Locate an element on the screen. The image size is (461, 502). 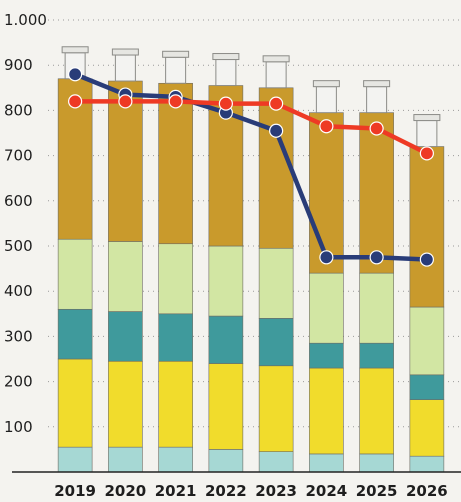
y-tick-label: 400 is located at coordinates (18, 291).